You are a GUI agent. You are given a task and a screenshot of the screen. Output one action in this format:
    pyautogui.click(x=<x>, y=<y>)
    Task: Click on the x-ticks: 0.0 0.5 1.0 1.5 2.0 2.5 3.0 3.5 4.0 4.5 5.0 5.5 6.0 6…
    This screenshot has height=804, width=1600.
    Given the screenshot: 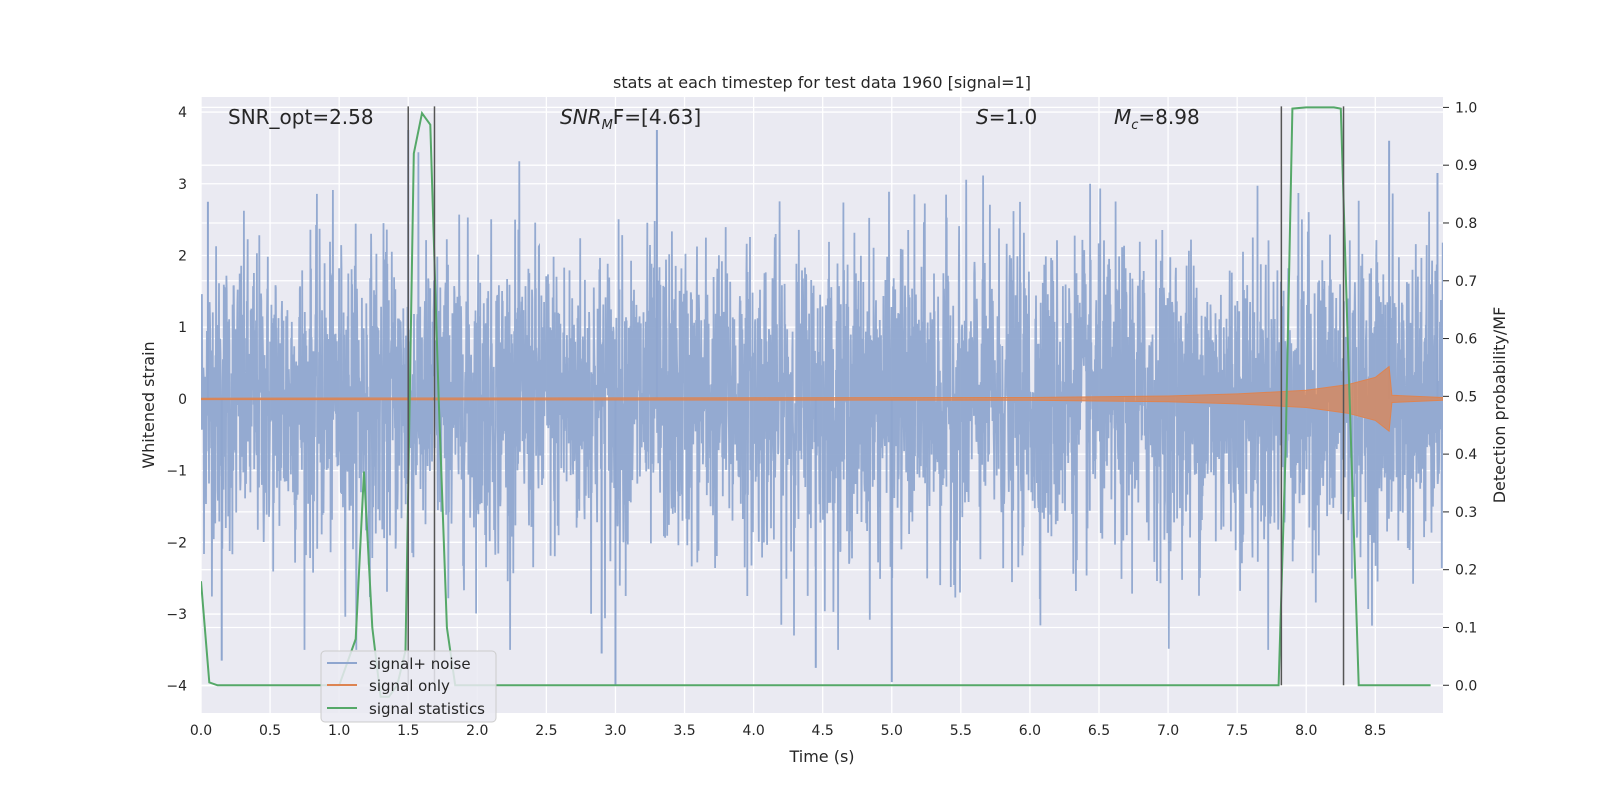 What is the action you would take?
    pyautogui.click(x=788, y=731)
    